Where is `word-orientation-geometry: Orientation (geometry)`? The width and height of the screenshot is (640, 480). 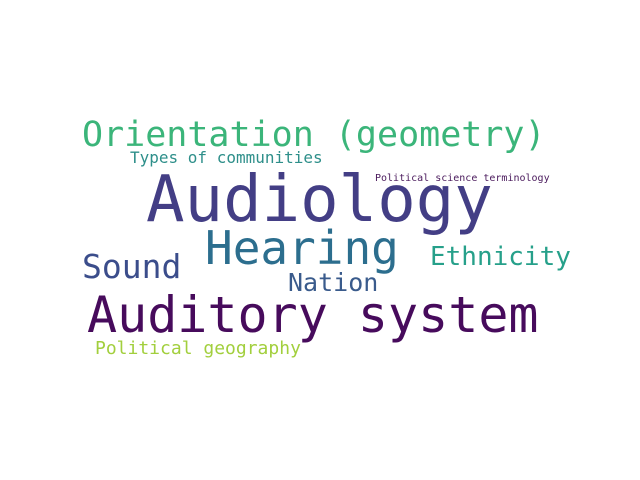 word-orientation-geometry: Orientation (geometry) is located at coordinates (314, 135).